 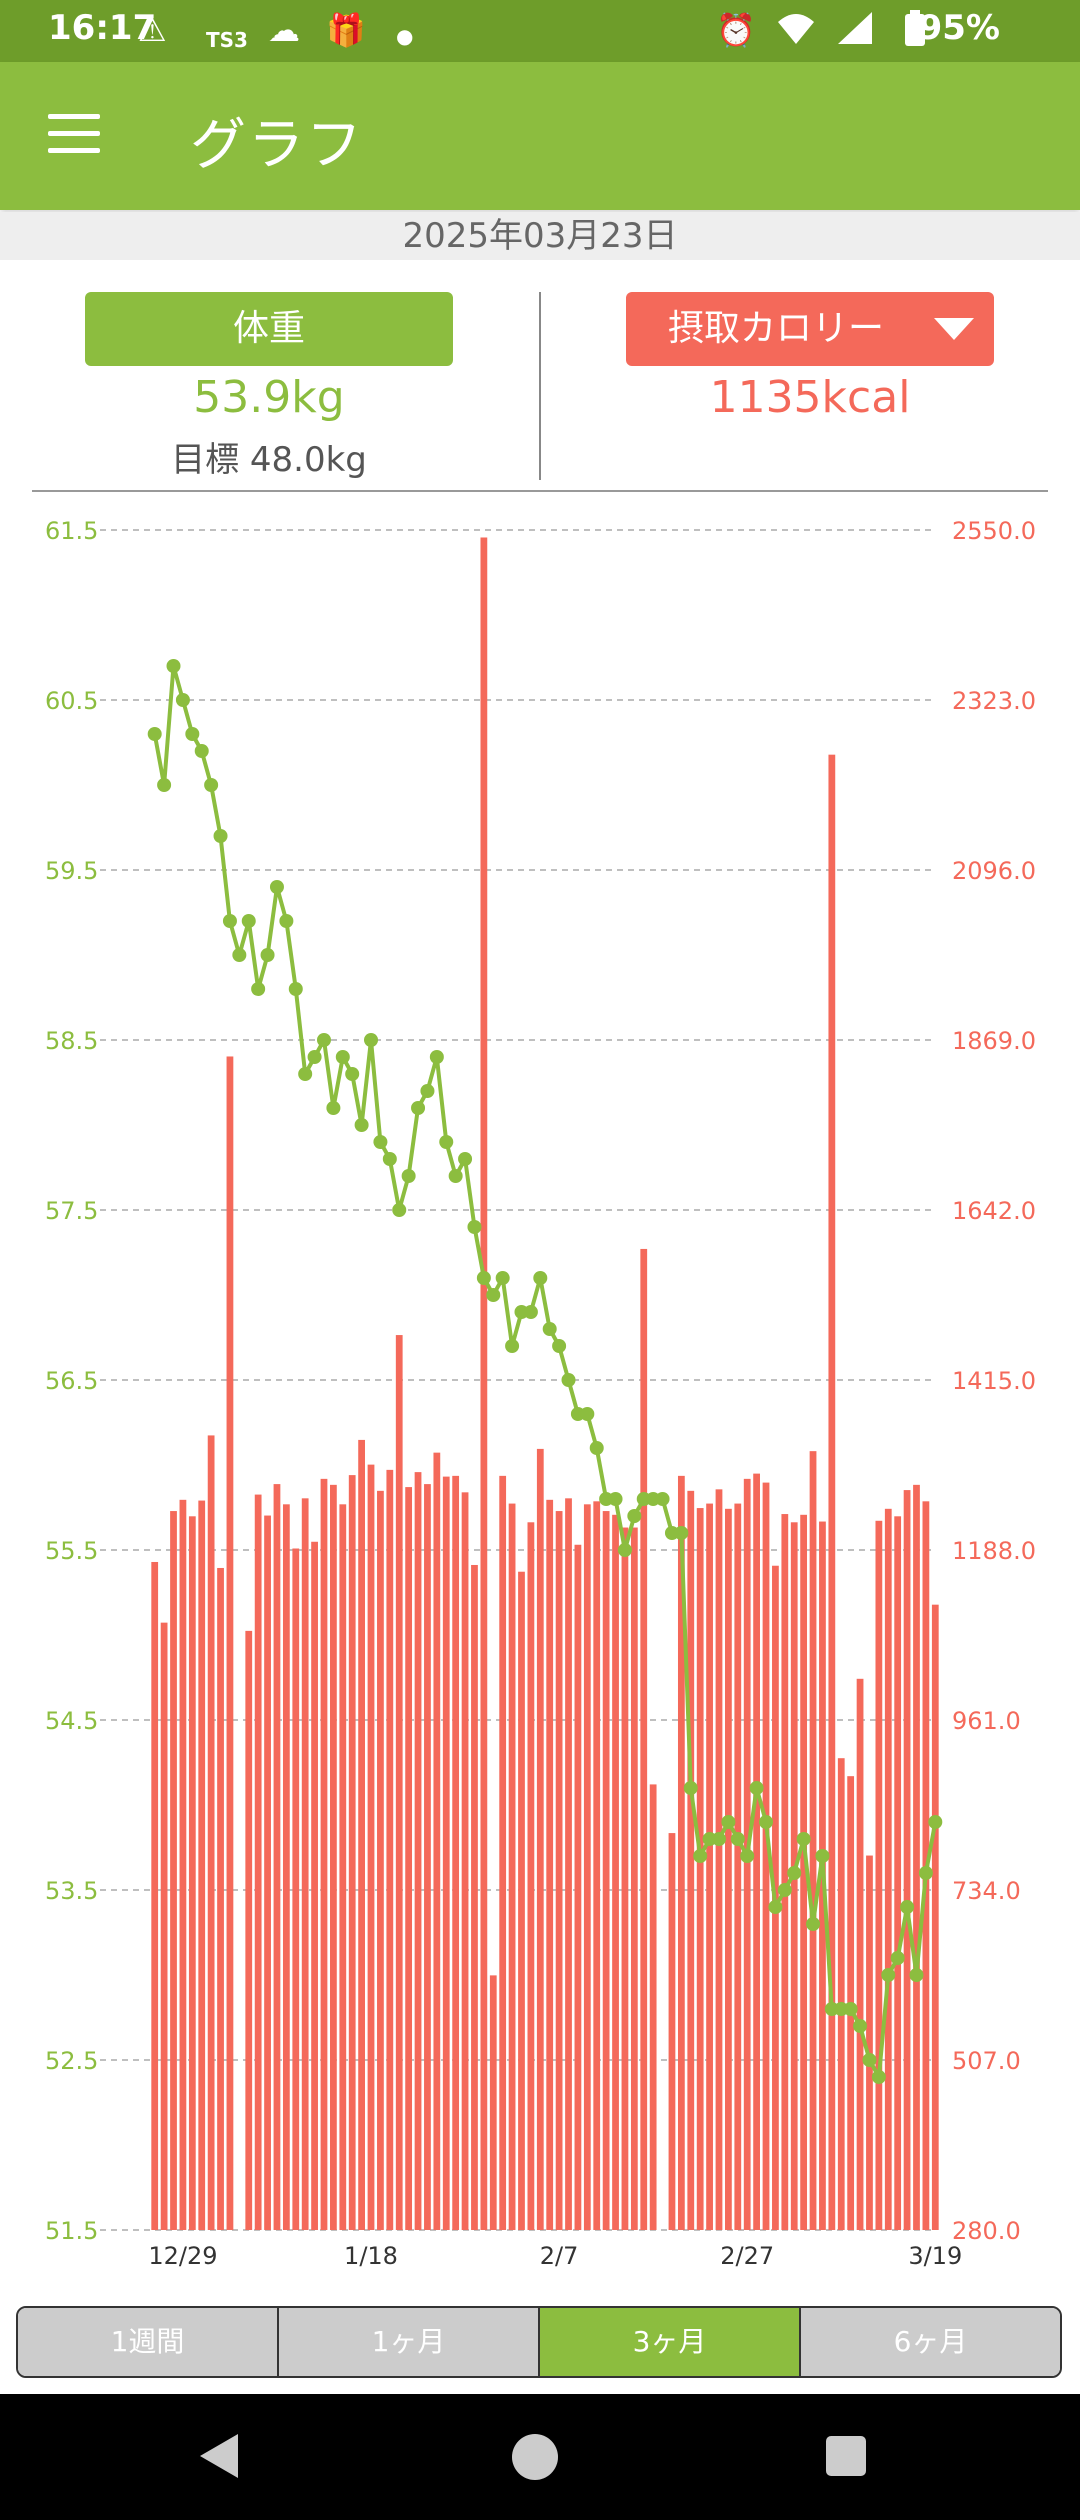 I want to click on calorie-dropdown-label: 摂取カロリー, so click(x=776, y=328).